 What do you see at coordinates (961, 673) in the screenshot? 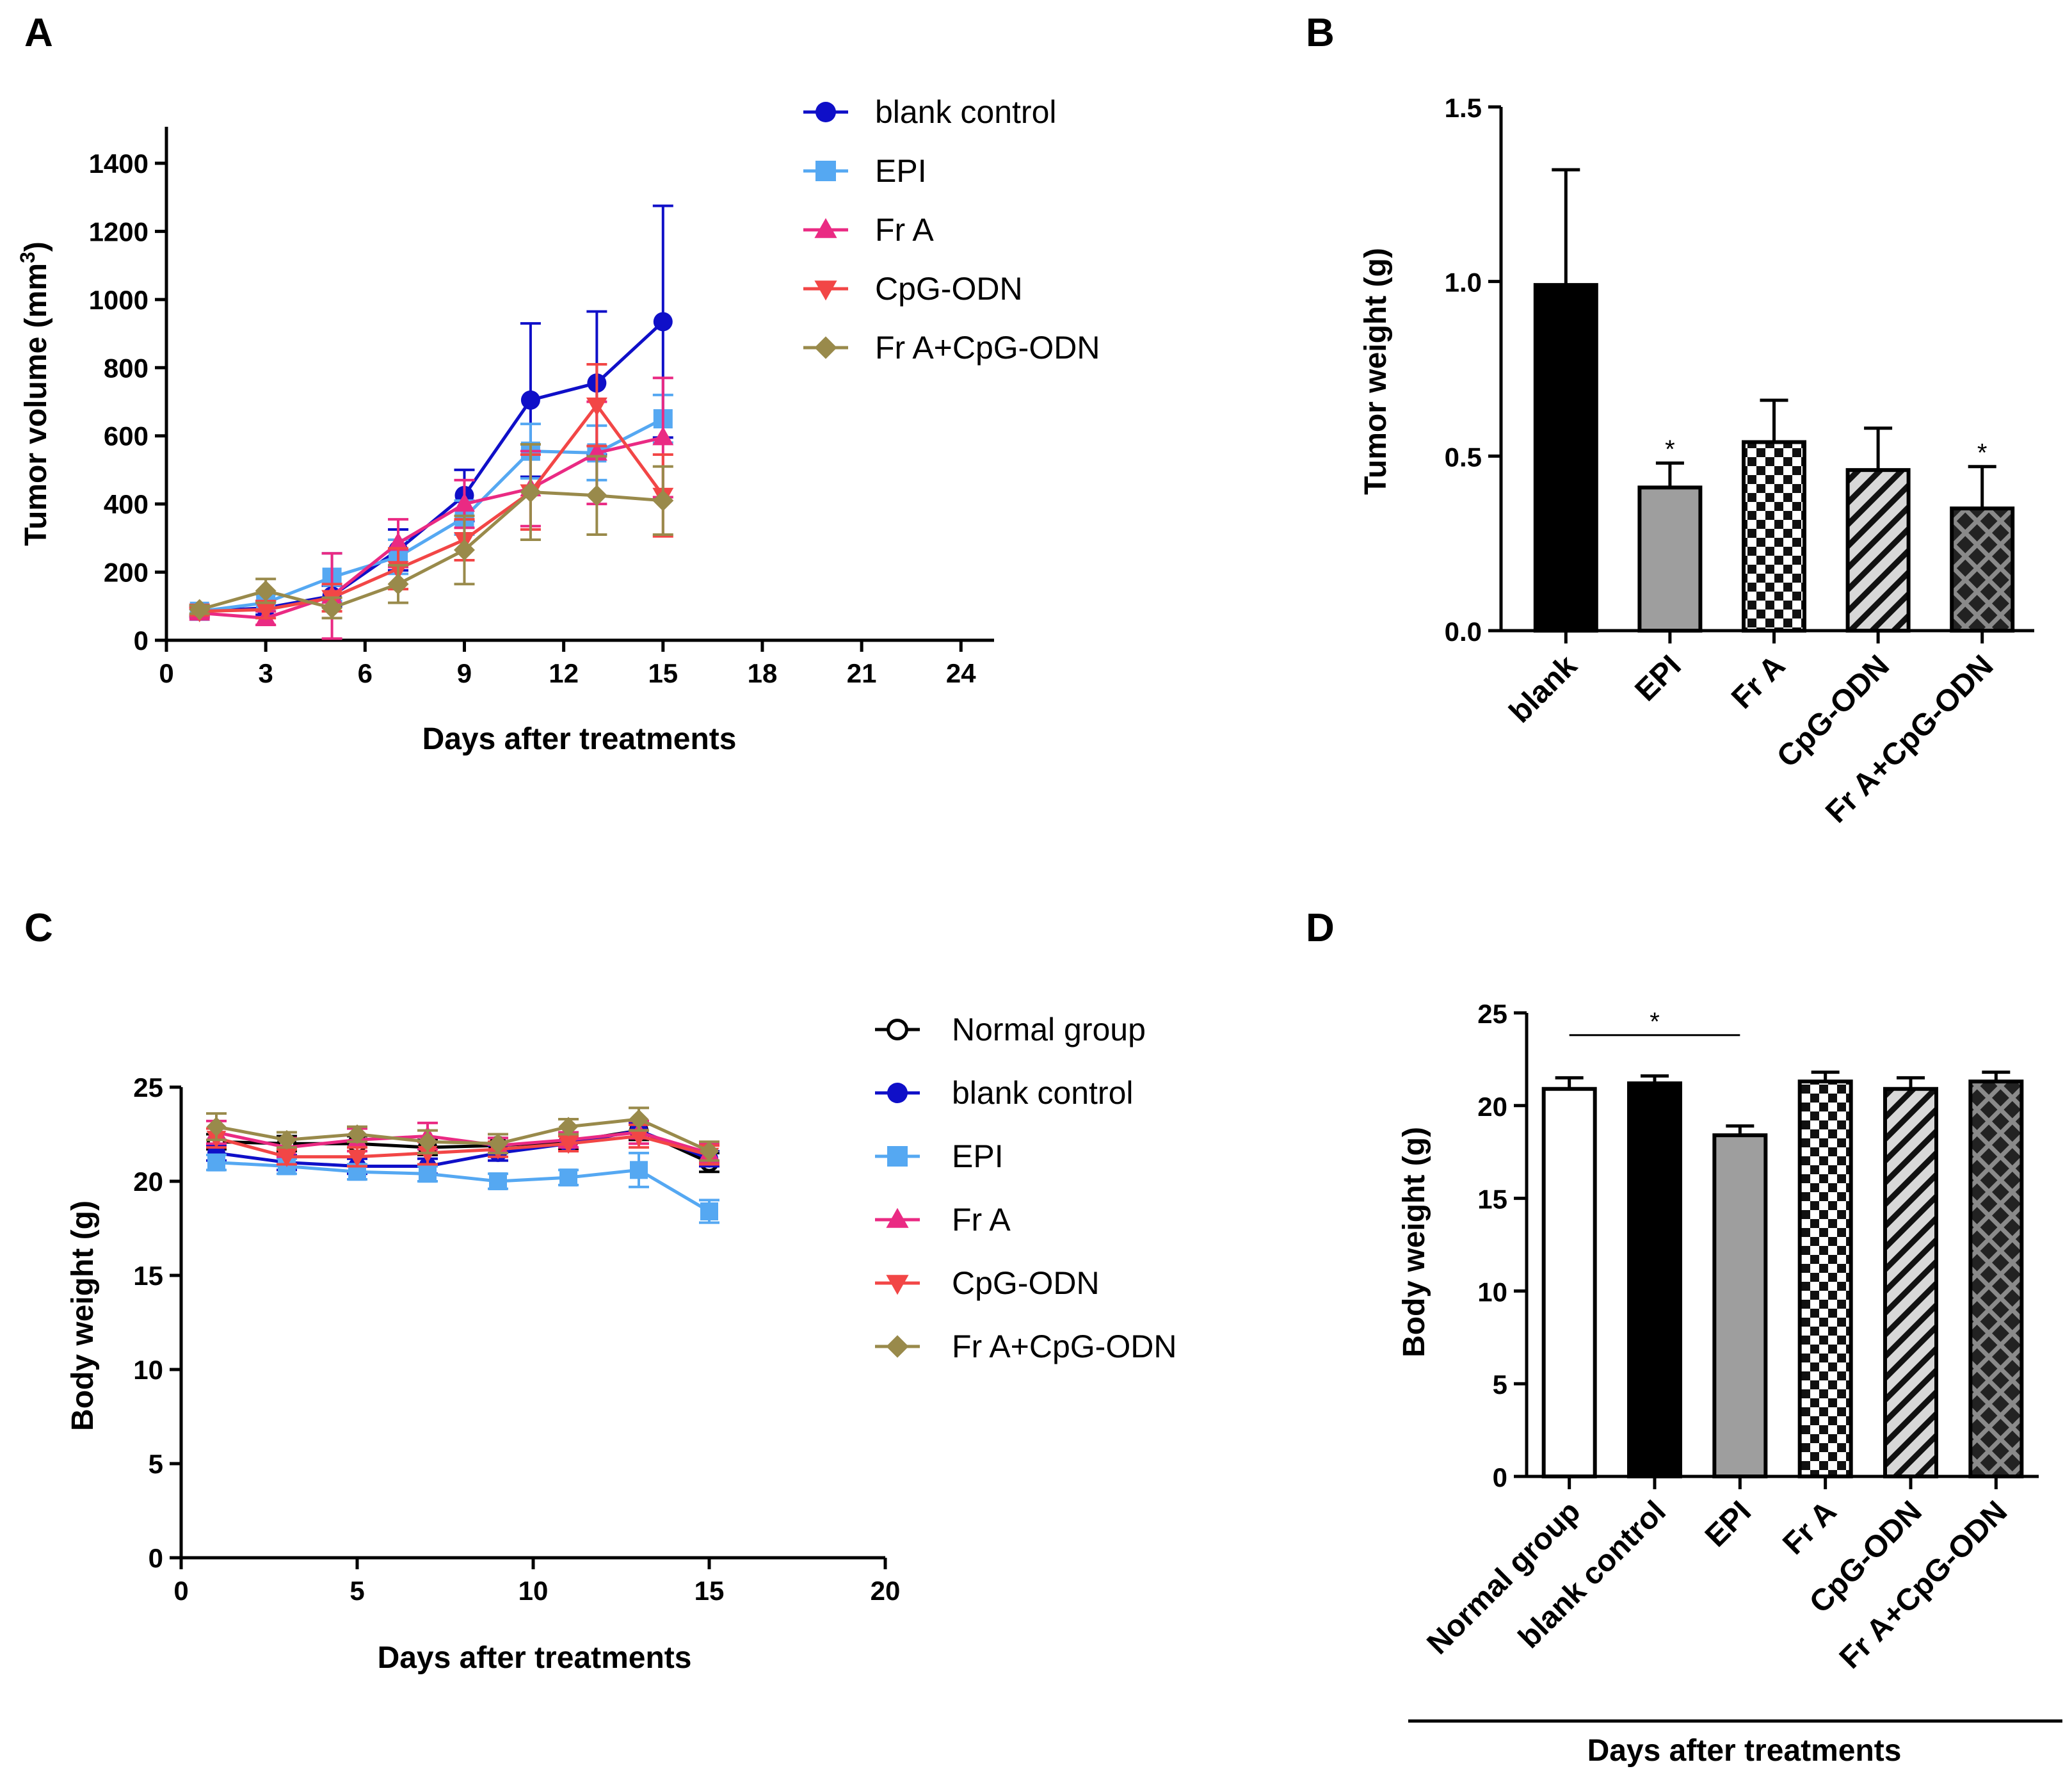
I see `x-tick-label: 24` at bounding box center [961, 673].